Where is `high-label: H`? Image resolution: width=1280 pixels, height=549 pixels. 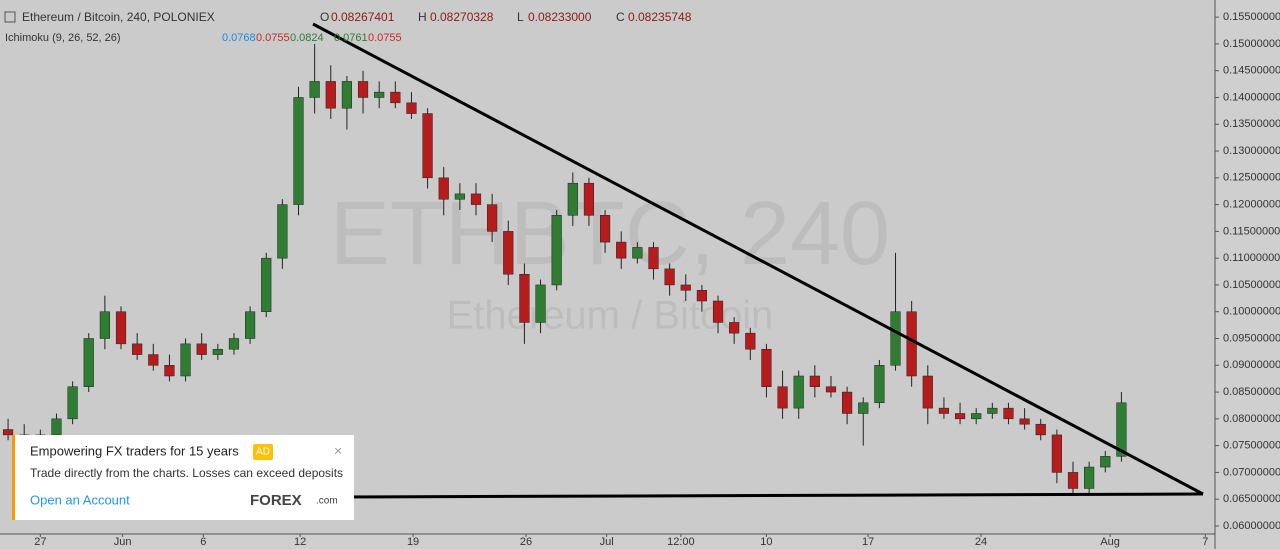 high-label: H is located at coordinates (422, 17).